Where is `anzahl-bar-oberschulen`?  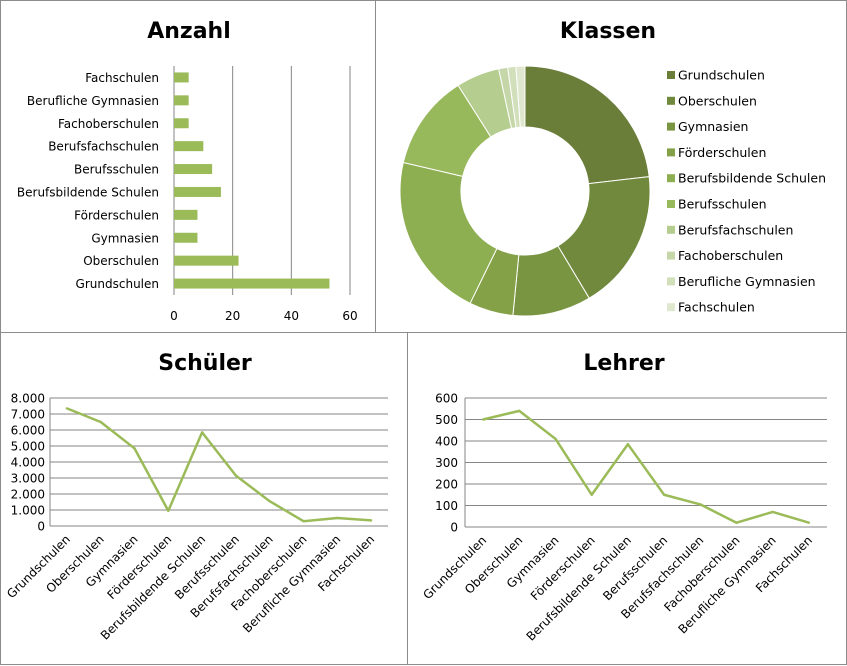 anzahl-bar-oberschulen is located at coordinates (206, 260).